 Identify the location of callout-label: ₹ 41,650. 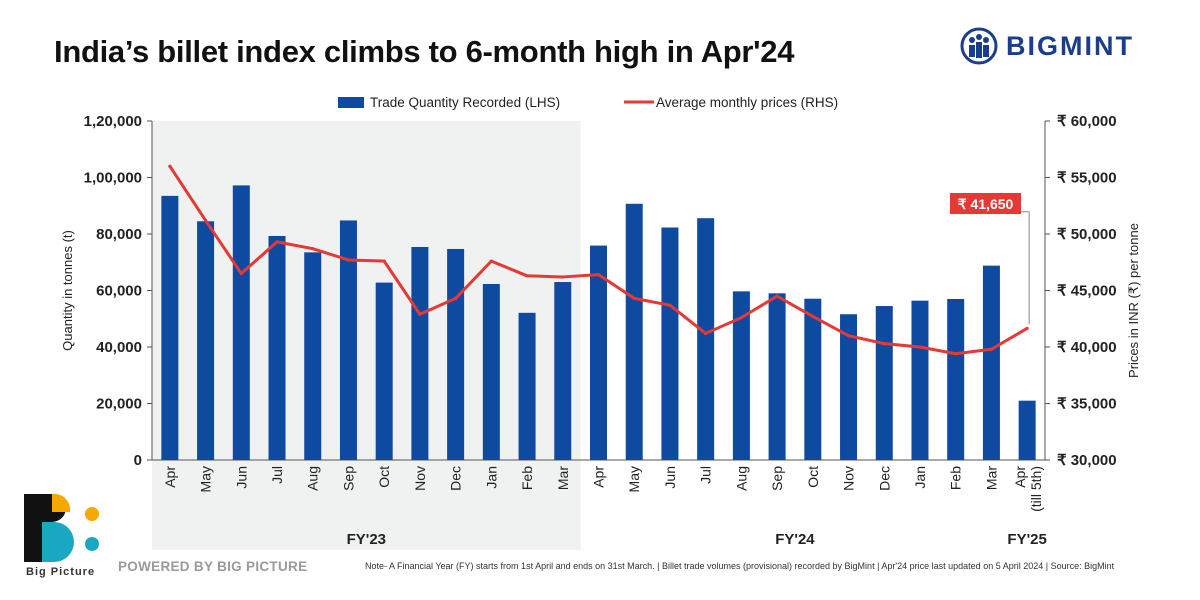
(986, 204).